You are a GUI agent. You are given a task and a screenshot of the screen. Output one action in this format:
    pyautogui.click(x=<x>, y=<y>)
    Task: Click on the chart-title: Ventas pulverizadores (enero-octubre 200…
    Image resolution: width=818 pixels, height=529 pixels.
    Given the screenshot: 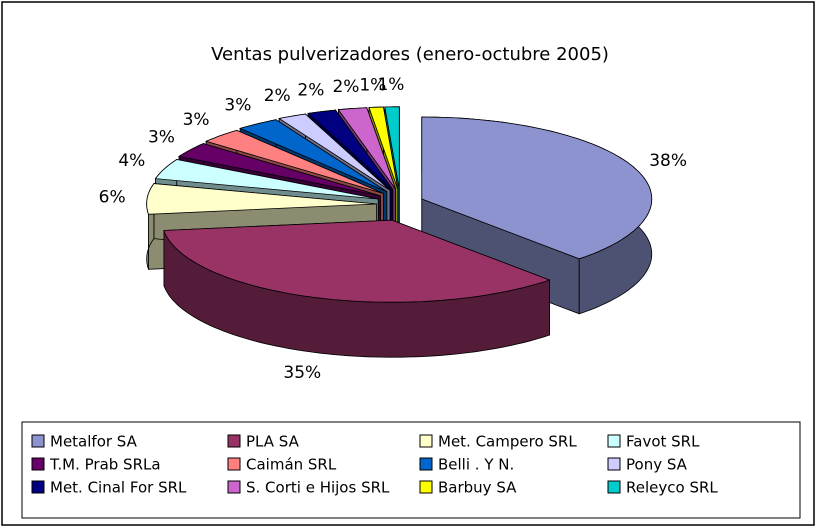 What is the action you would take?
    pyautogui.click(x=410, y=54)
    